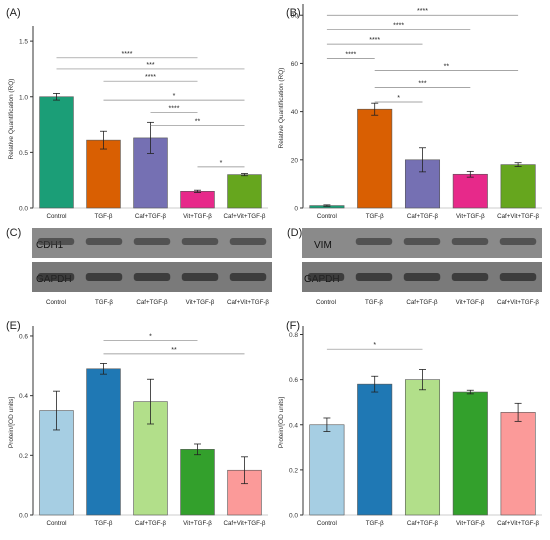 The width and height of the screenshot is (550, 540). I want to click on panel-label: (F), so click(293, 326).